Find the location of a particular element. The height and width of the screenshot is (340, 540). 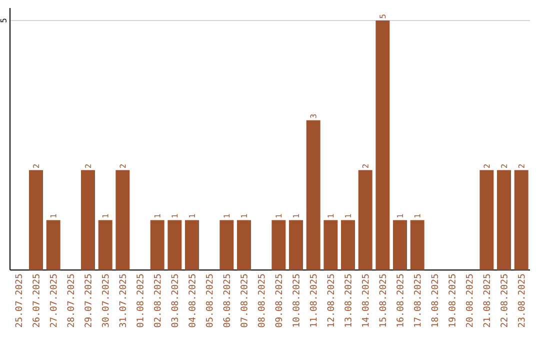

data-label: 3 is located at coordinates (313, 116).